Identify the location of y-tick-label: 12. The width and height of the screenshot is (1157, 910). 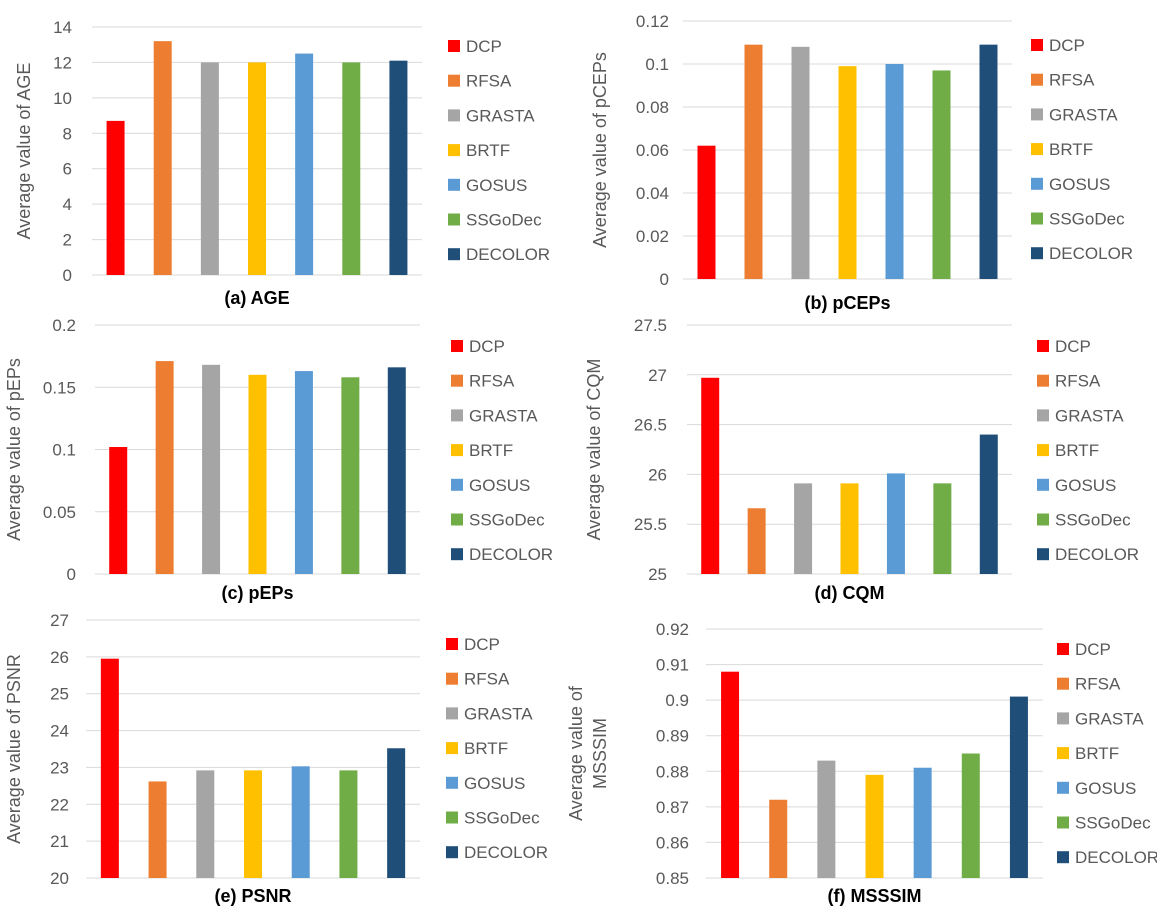
(62, 62).